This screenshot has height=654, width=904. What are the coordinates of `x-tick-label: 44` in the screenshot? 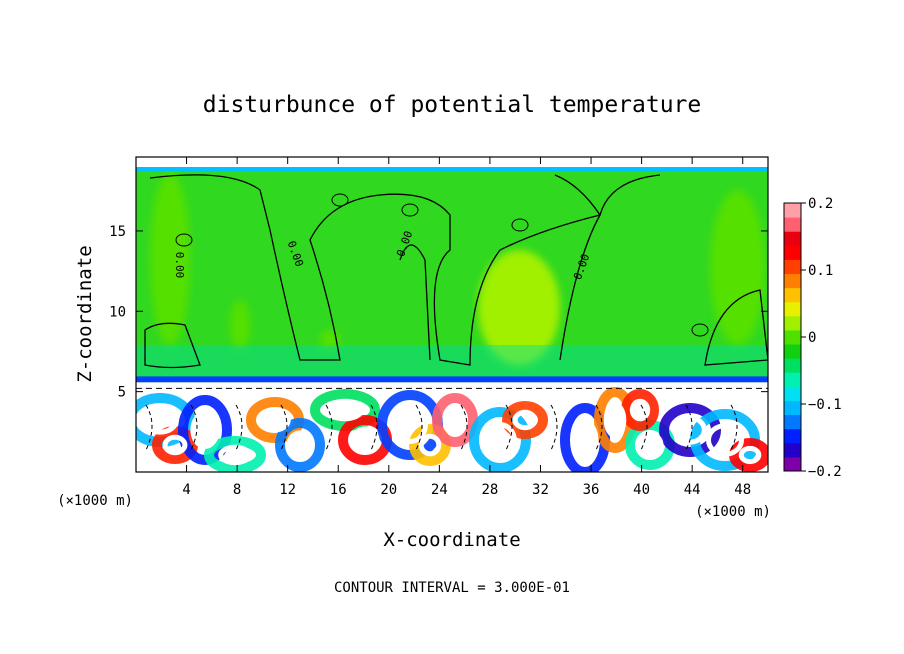 It's located at (692, 490).